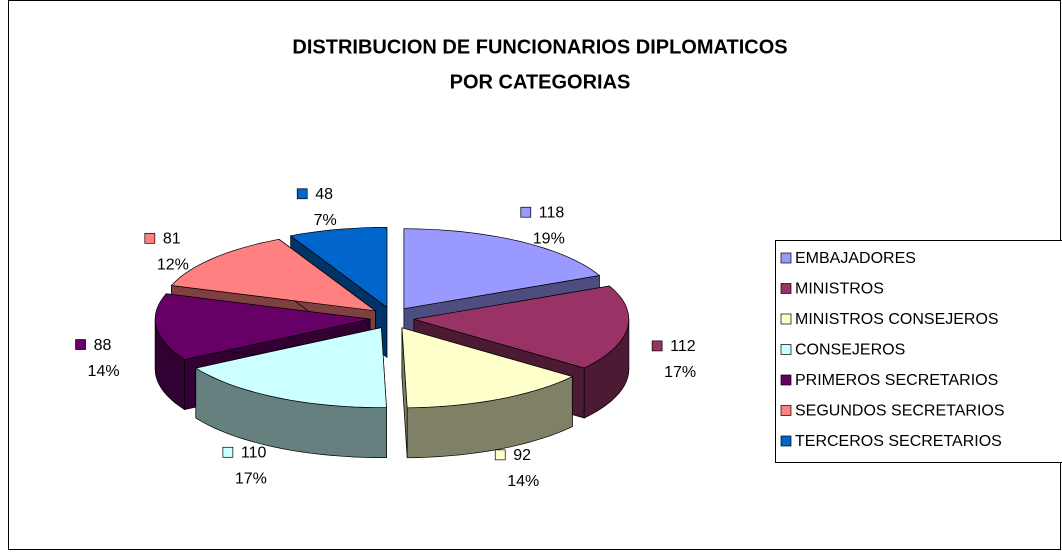 The image size is (1062, 555). Describe the element at coordinates (103, 345) in the screenshot. I see `data-label: 88` at that location.